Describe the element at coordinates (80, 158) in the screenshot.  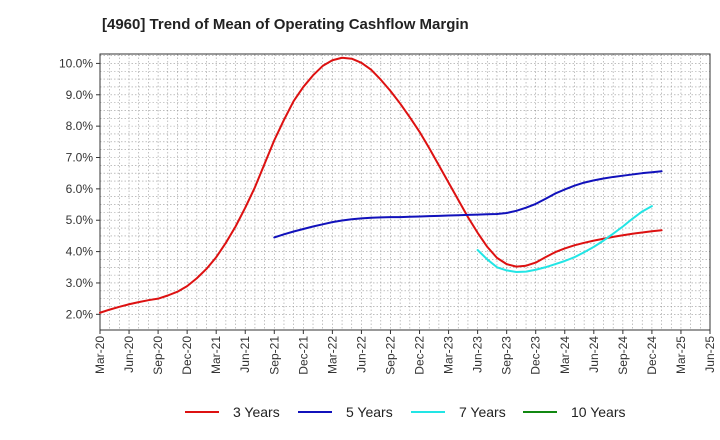
I see `y-tick-label: 7.0%` at that location.